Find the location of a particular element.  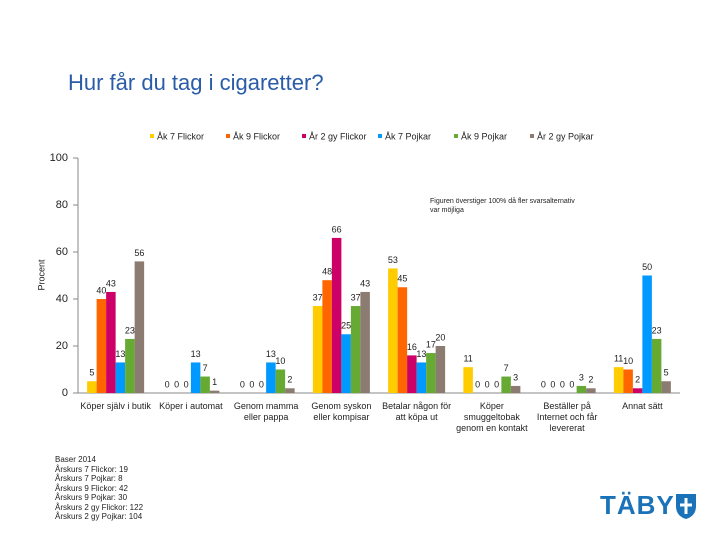

base-note: Årskurs 9 Pojkar: 30 is located at coordinates (91, 497).